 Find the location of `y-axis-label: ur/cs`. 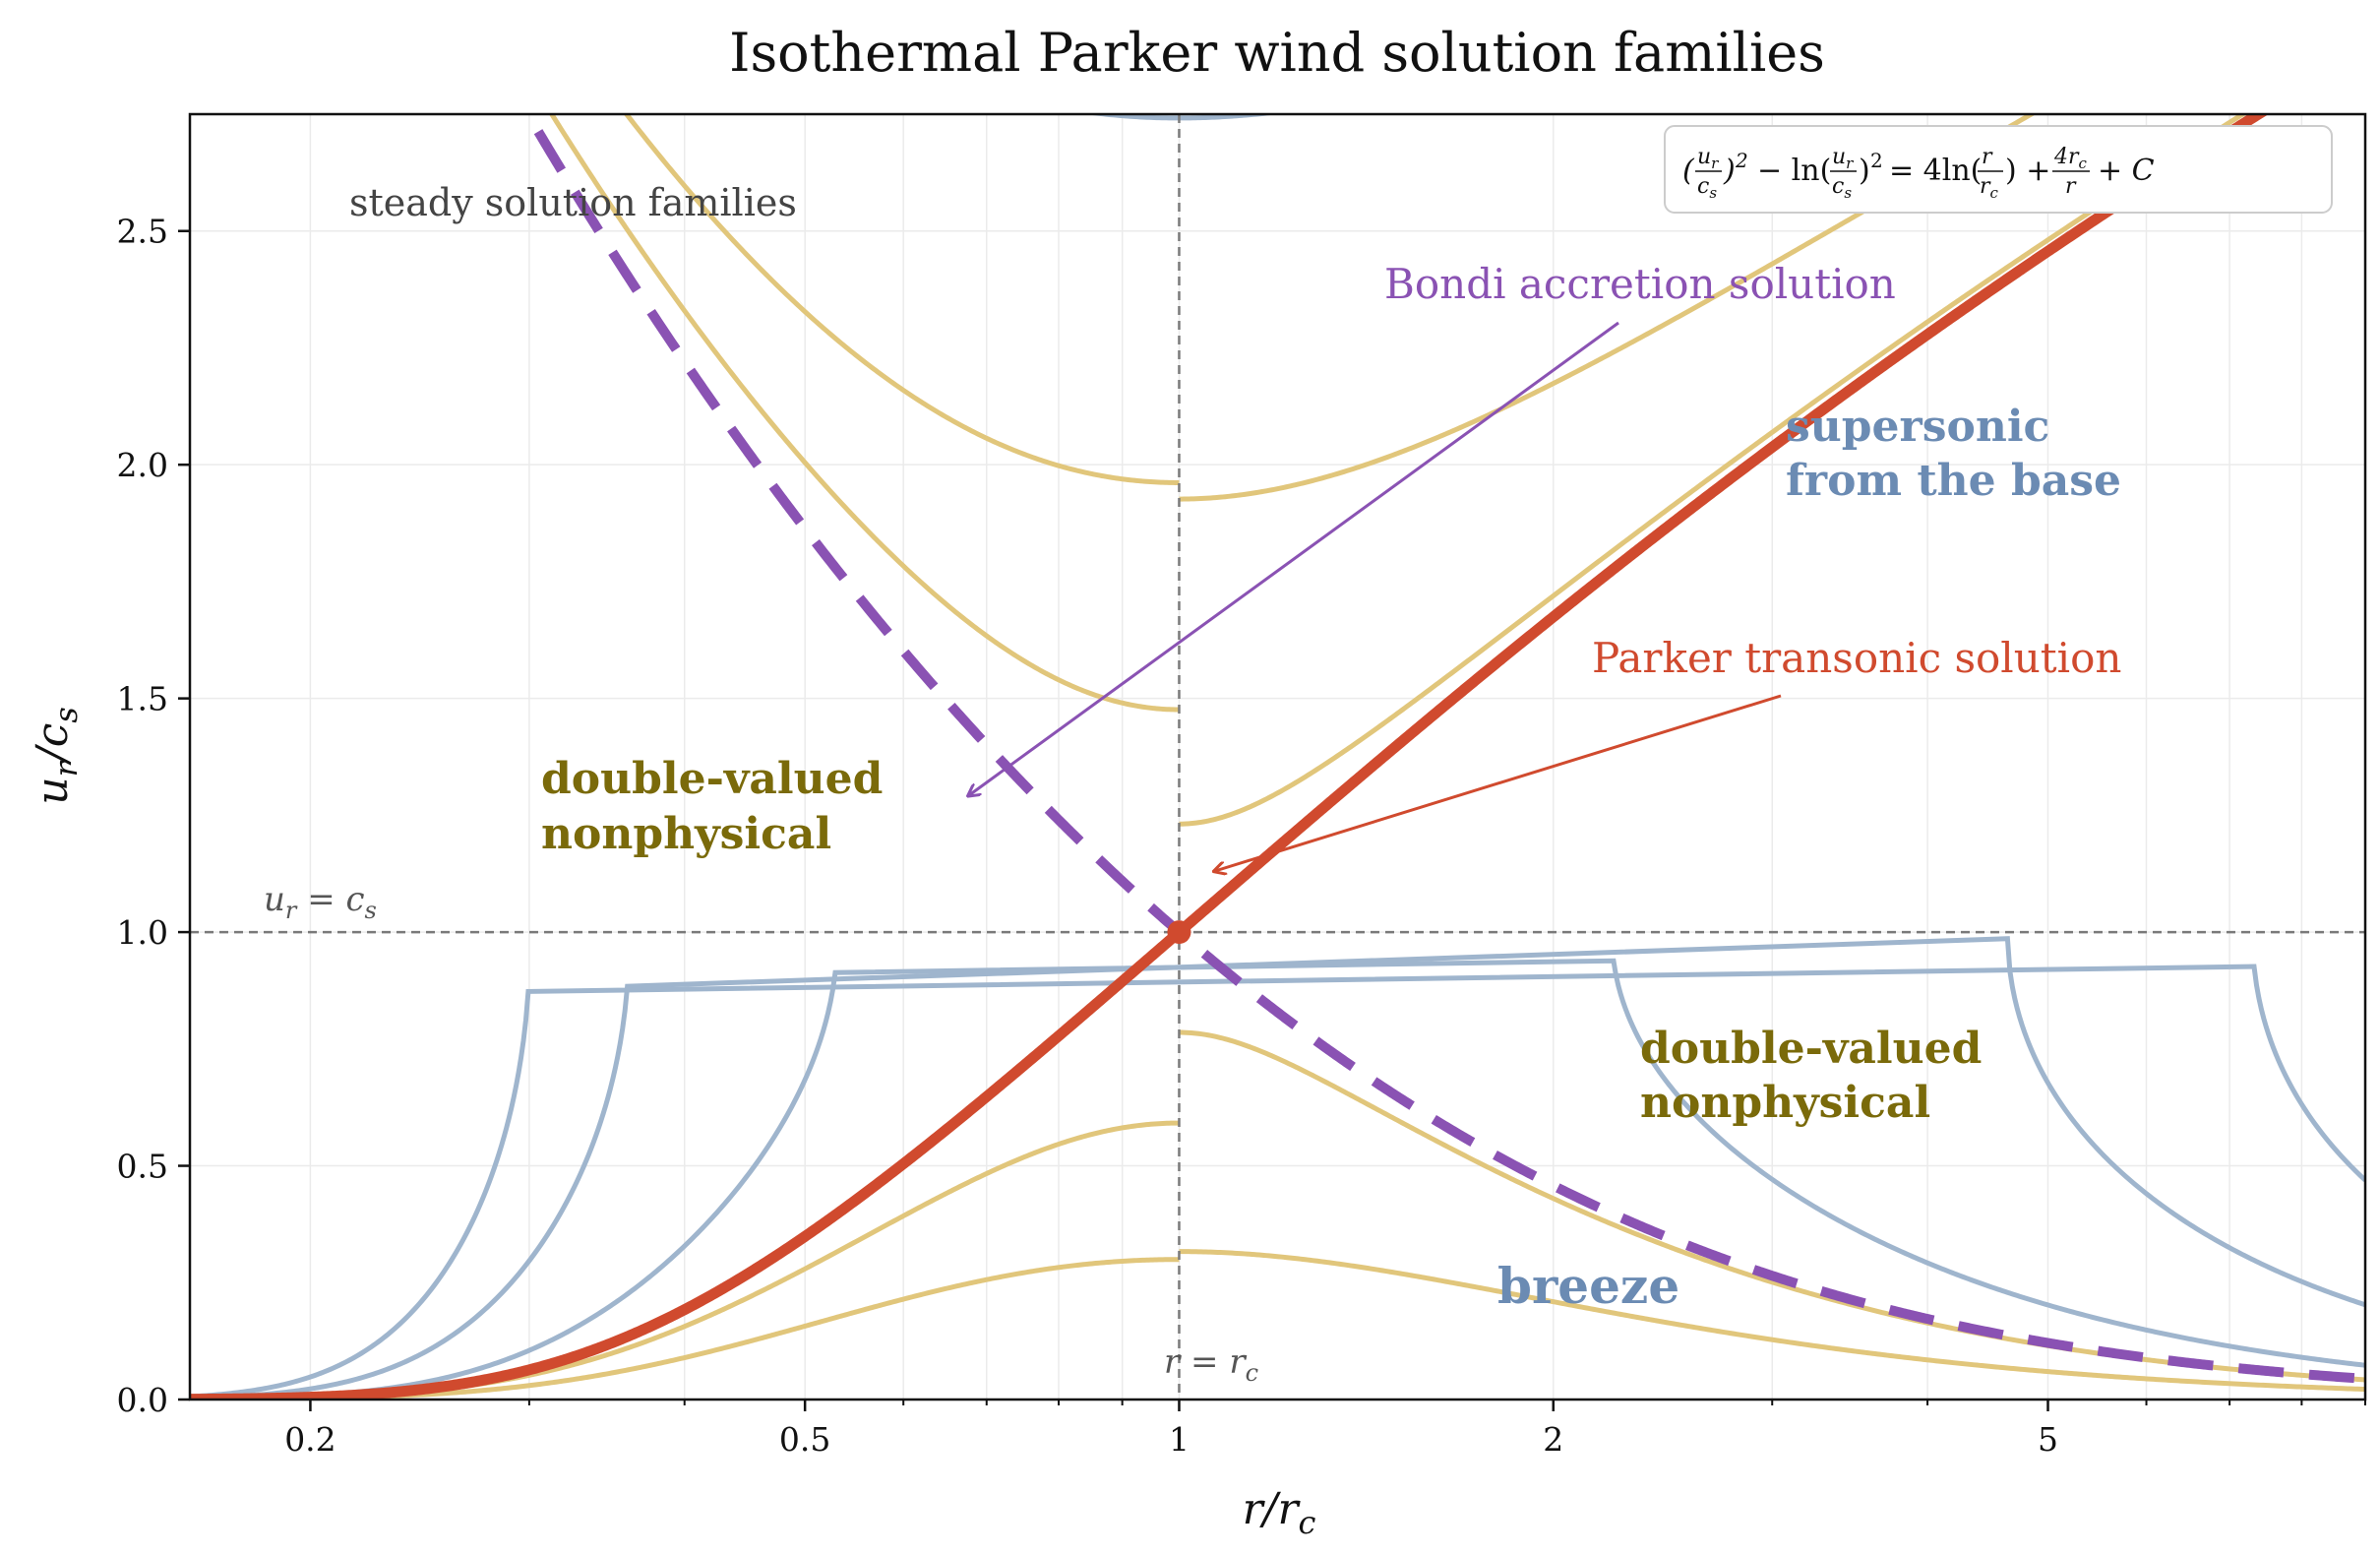

y-axis-label: ur/cs is located at coordinates (56, 756).